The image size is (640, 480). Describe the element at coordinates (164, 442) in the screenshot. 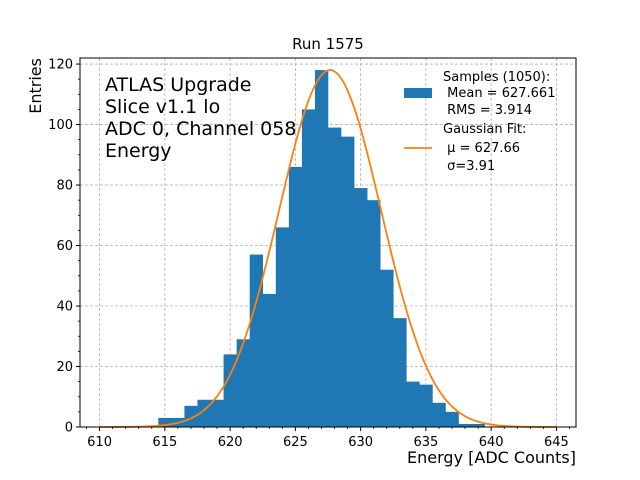

I see `x-tick-label: 615` at that location.